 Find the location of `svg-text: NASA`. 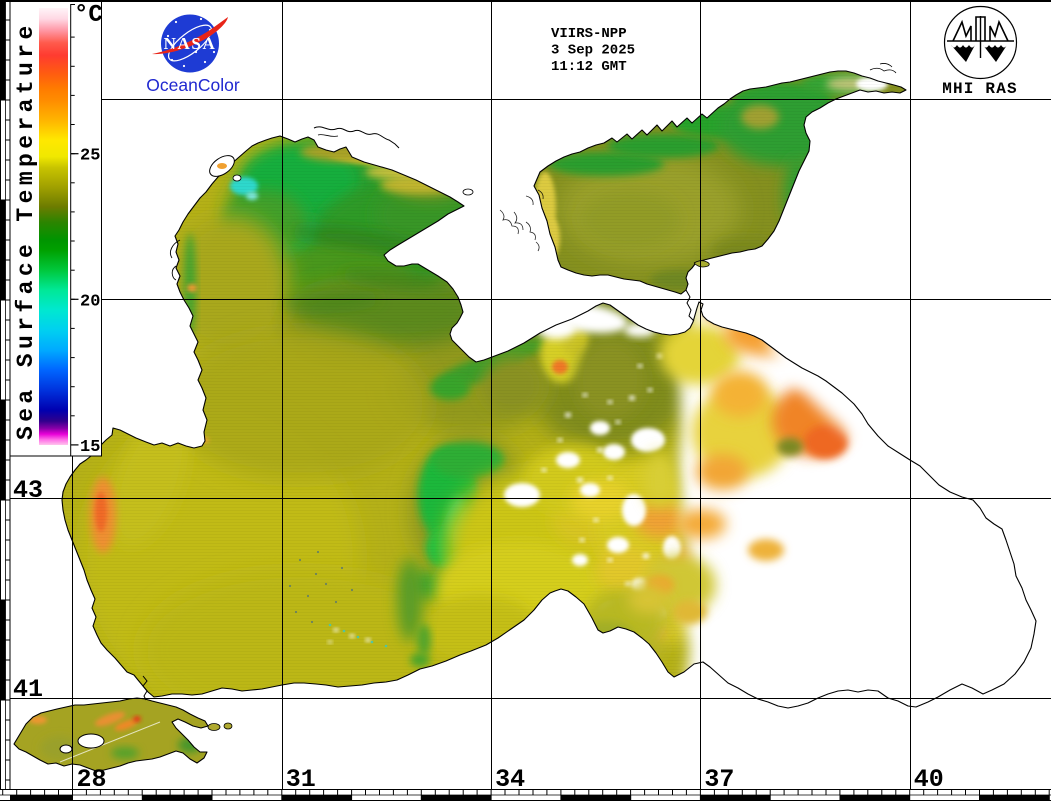

svg-text: NASA is located at coordinates (190, 43).